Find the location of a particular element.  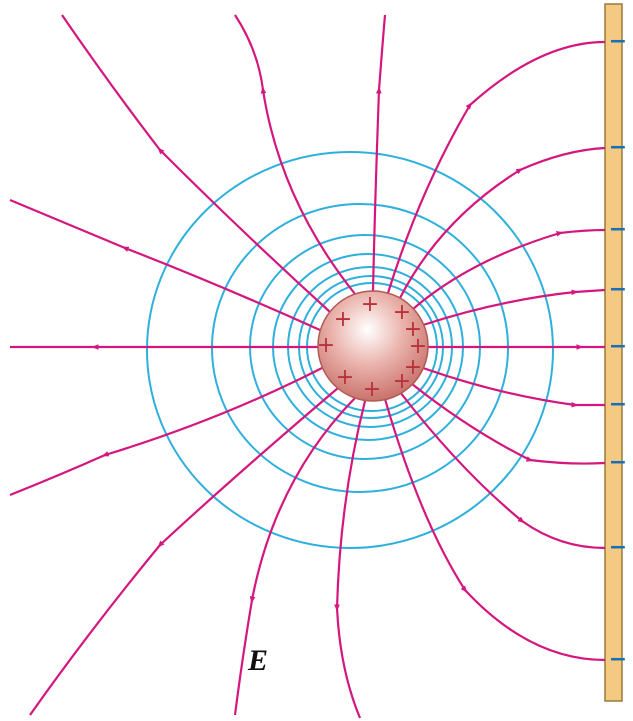

negative-charges: − − − − − − − − − is located at coordinates (618, 350).